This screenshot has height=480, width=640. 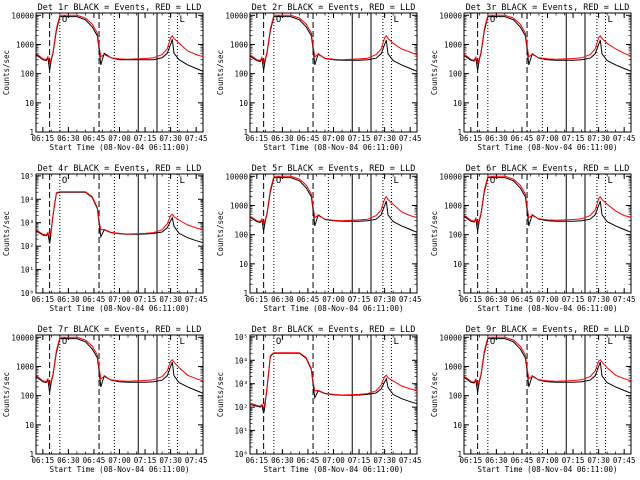 What do you see at coordinates (120, 169) in the screenshot?
I see `panel-title: Det 4r BLACK = Events, RED = LLD` at bounding box center [120, 169].